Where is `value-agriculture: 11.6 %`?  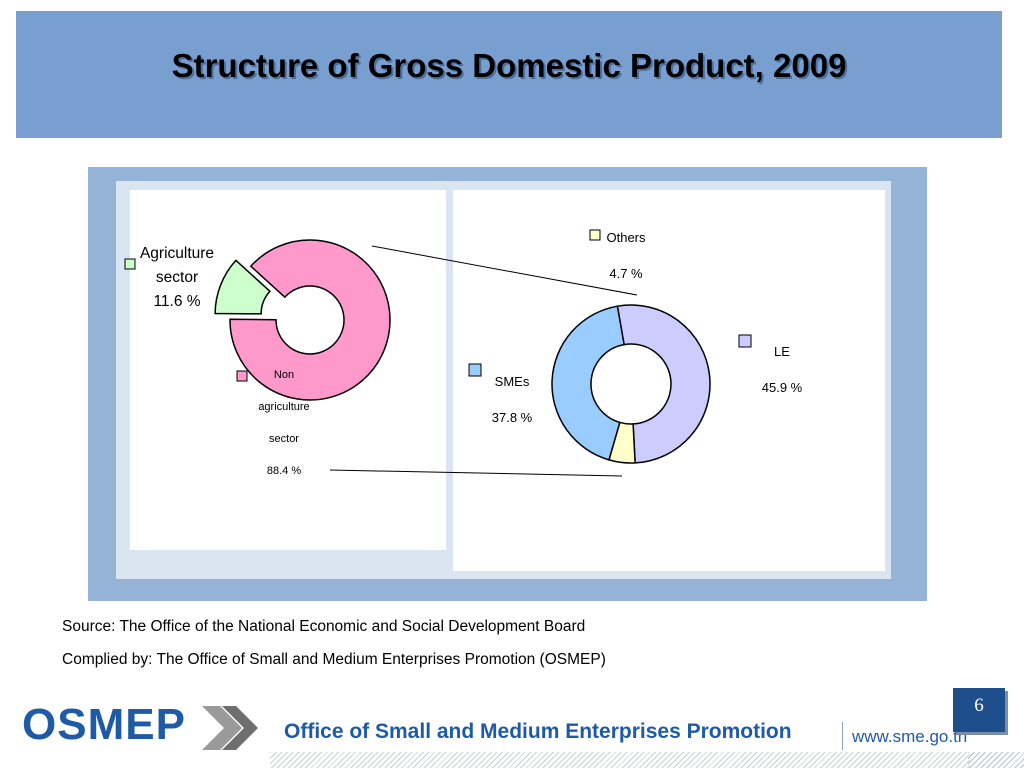 value-agriculture: 11.6 % is located at coordinates (177, 301).